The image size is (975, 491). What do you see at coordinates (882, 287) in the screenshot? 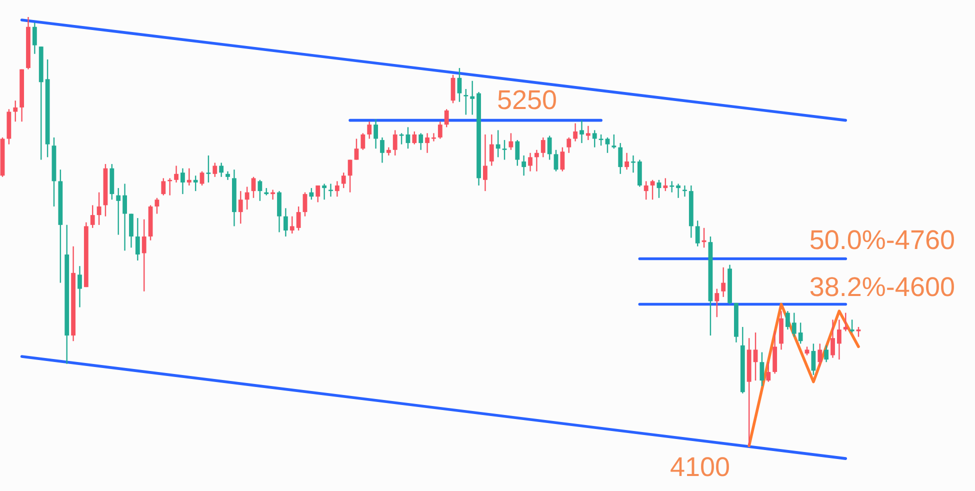
I see `annotation: 38.2%-4600` at bounding box center [882, 287].